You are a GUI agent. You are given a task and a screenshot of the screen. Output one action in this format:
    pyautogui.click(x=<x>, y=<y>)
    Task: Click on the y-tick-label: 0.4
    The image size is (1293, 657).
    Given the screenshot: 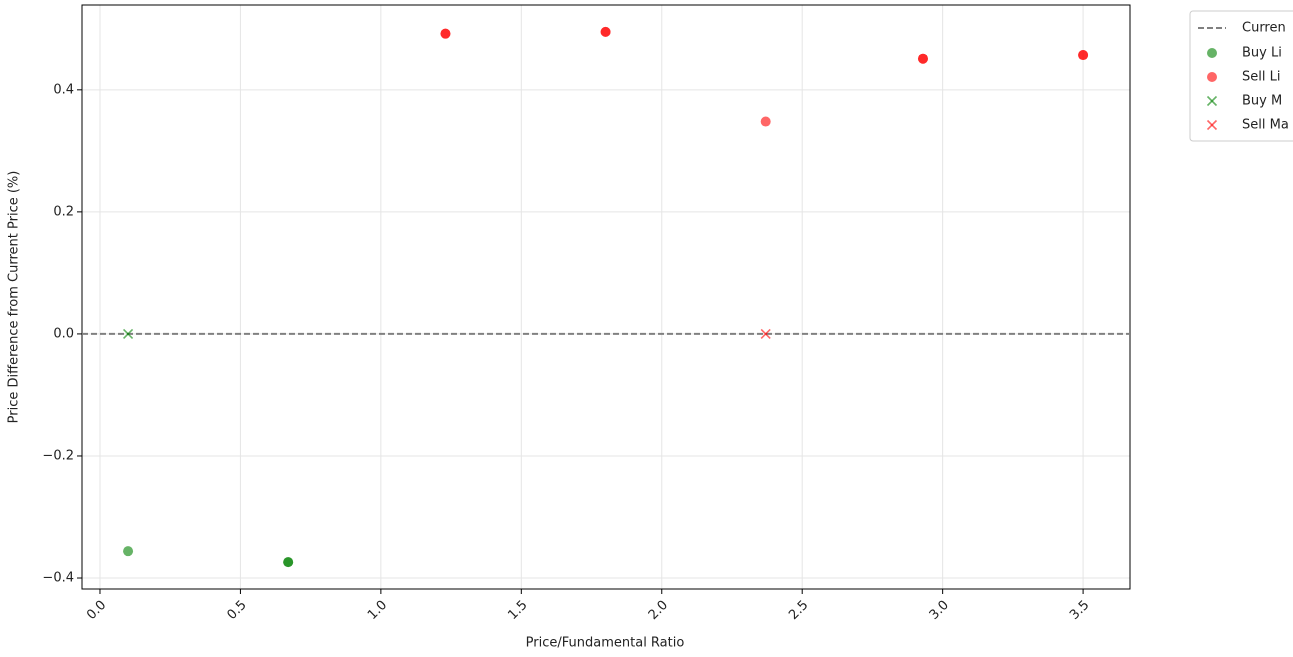 What is the action you would take?
    pyautogui.click(x=63, y=89)
    